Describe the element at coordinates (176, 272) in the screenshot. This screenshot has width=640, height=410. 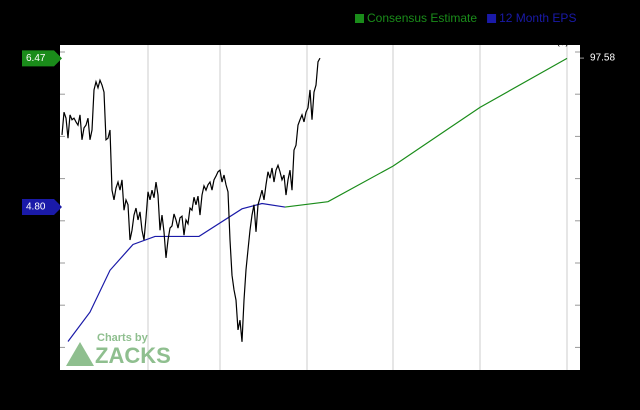
I see `series-line` at that location.